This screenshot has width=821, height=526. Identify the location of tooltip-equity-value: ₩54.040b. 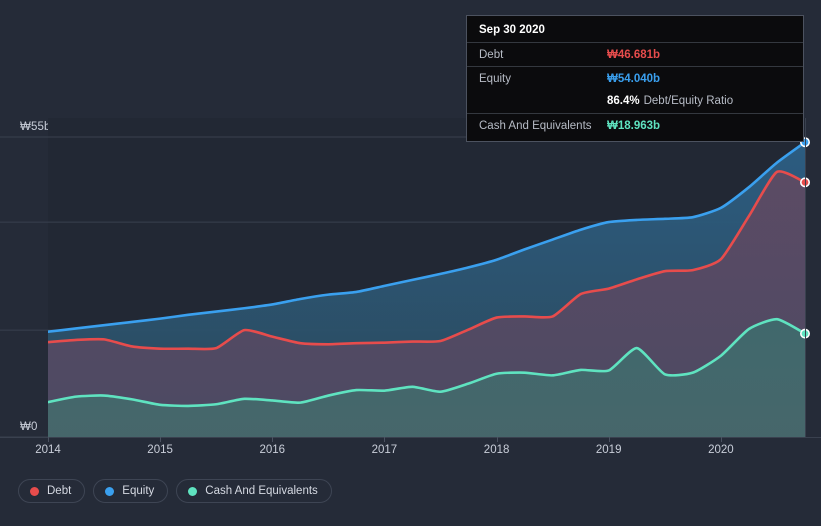
(634, 78).